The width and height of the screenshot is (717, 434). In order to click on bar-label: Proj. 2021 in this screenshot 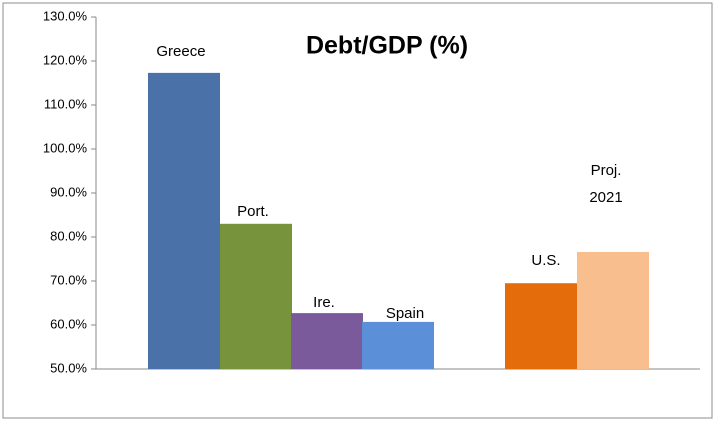, I will do `click(606, 184)`.